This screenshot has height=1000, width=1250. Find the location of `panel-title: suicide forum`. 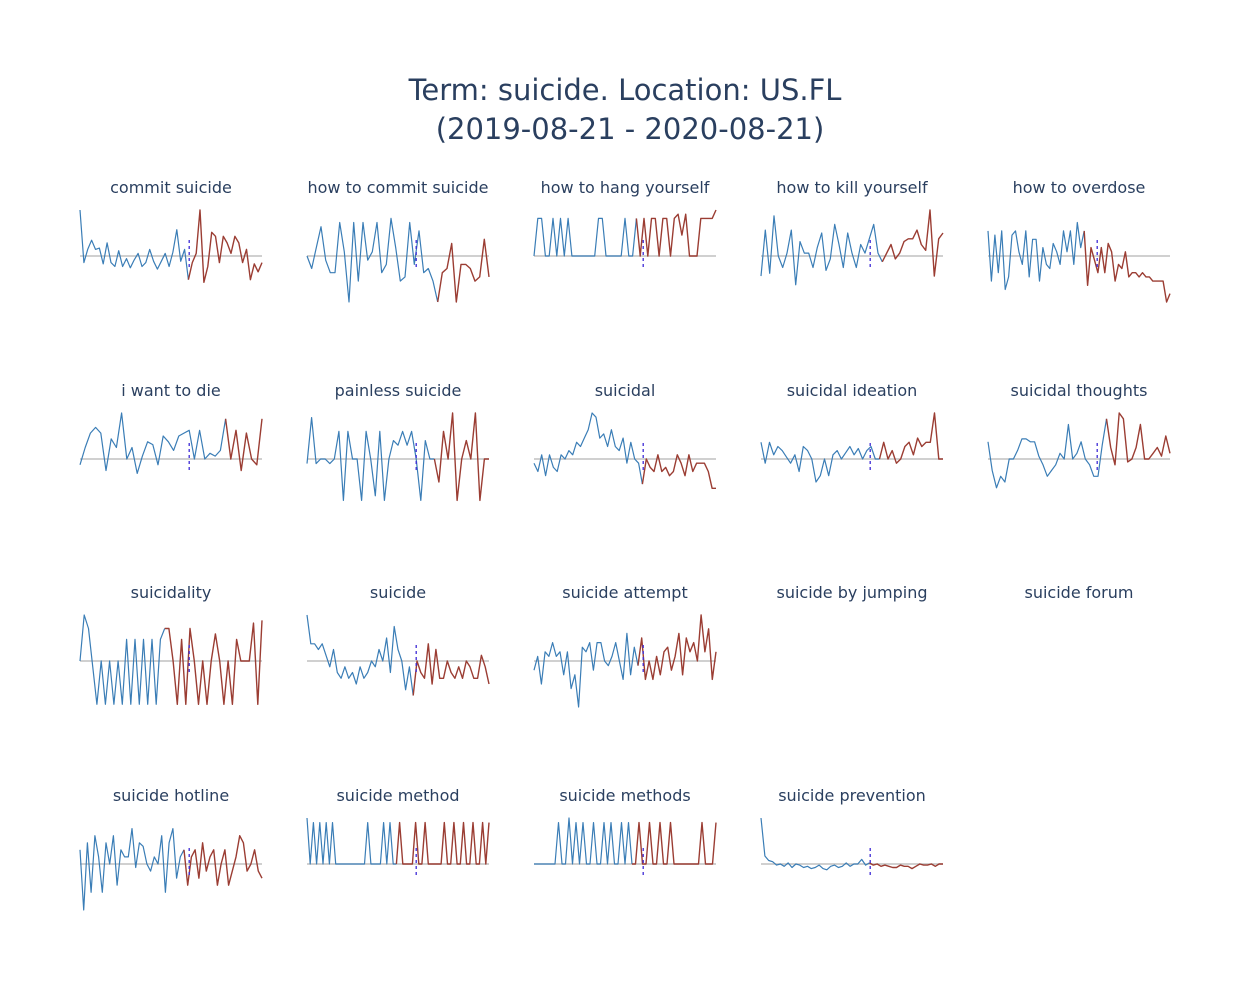

panel-title: suicide forum is located at coordinates (1079, 592).